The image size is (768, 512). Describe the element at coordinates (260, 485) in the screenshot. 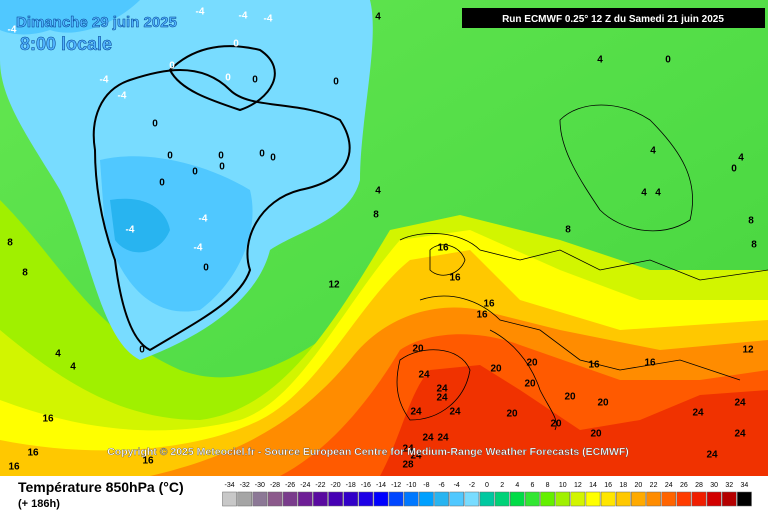

I see `scale-tick-label: -30` at that location.